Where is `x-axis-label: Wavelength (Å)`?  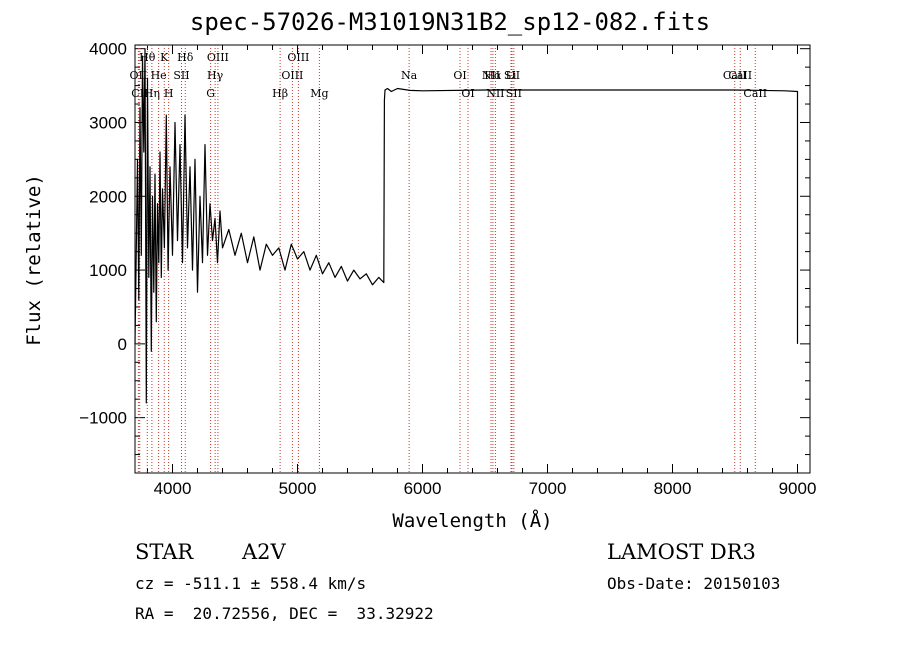
x-axis-label: Wavelength (Å) is located at coordinates (472, 521).